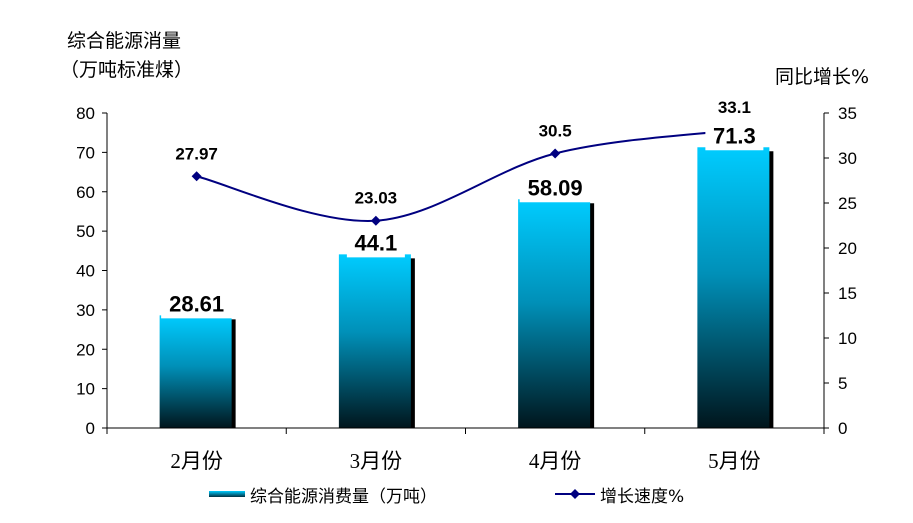  I want to click on bar-value-label: 71.3, so click(734, 135).